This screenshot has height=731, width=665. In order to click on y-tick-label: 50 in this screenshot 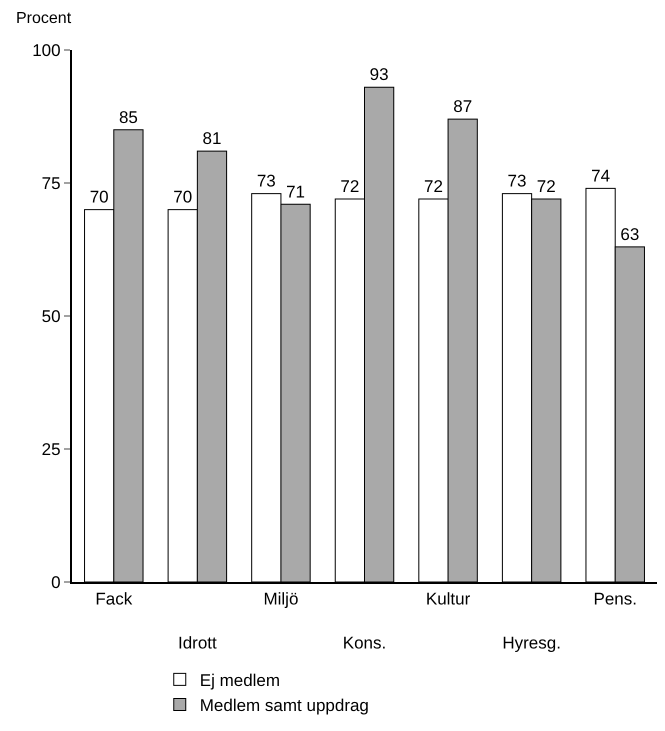, I will do `click(51, 316)`.